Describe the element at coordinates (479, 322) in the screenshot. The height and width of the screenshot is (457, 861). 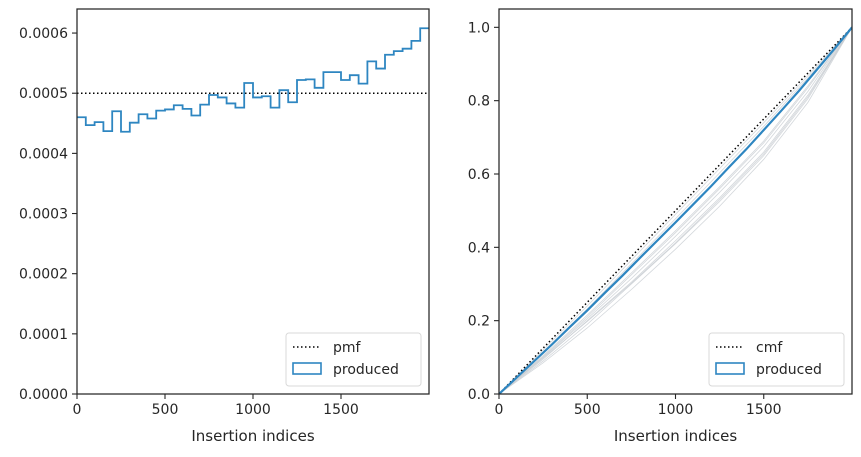
I see `y-tick-label: 0.2` at that location.